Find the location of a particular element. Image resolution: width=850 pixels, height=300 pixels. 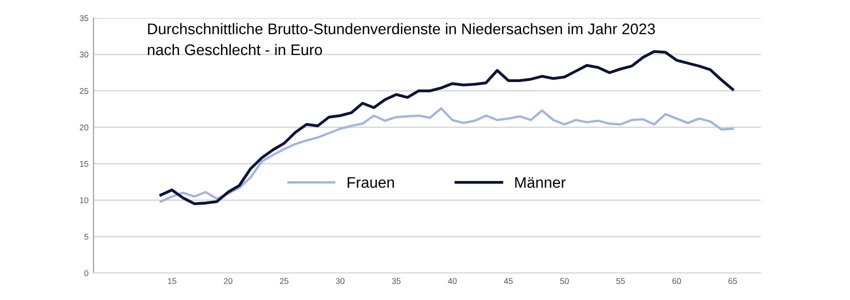

x-tick-label: 60 is located at coordinates (676, 281).